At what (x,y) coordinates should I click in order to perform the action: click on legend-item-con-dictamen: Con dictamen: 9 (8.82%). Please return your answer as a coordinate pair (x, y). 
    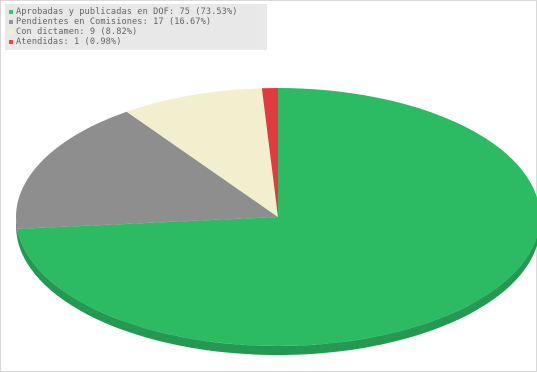
    Looking at the image, I should click on (136, 32).